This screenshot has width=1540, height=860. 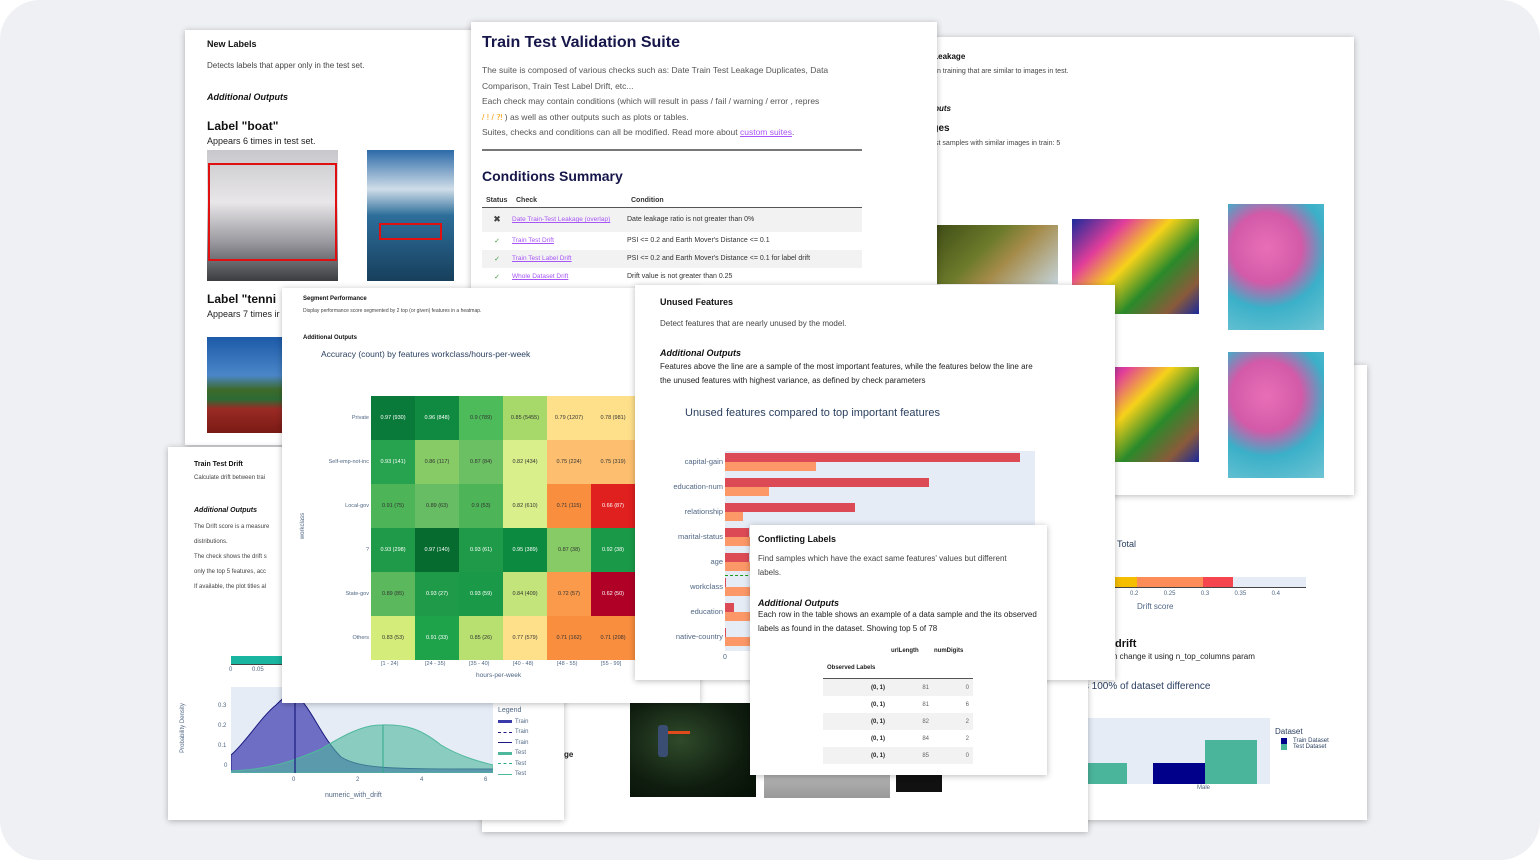 What do you see at coordinates (1184, 656) in the screenshot?
I see `drift-note: n change it using n_top_columns param` at bounding box center [1184, 656].